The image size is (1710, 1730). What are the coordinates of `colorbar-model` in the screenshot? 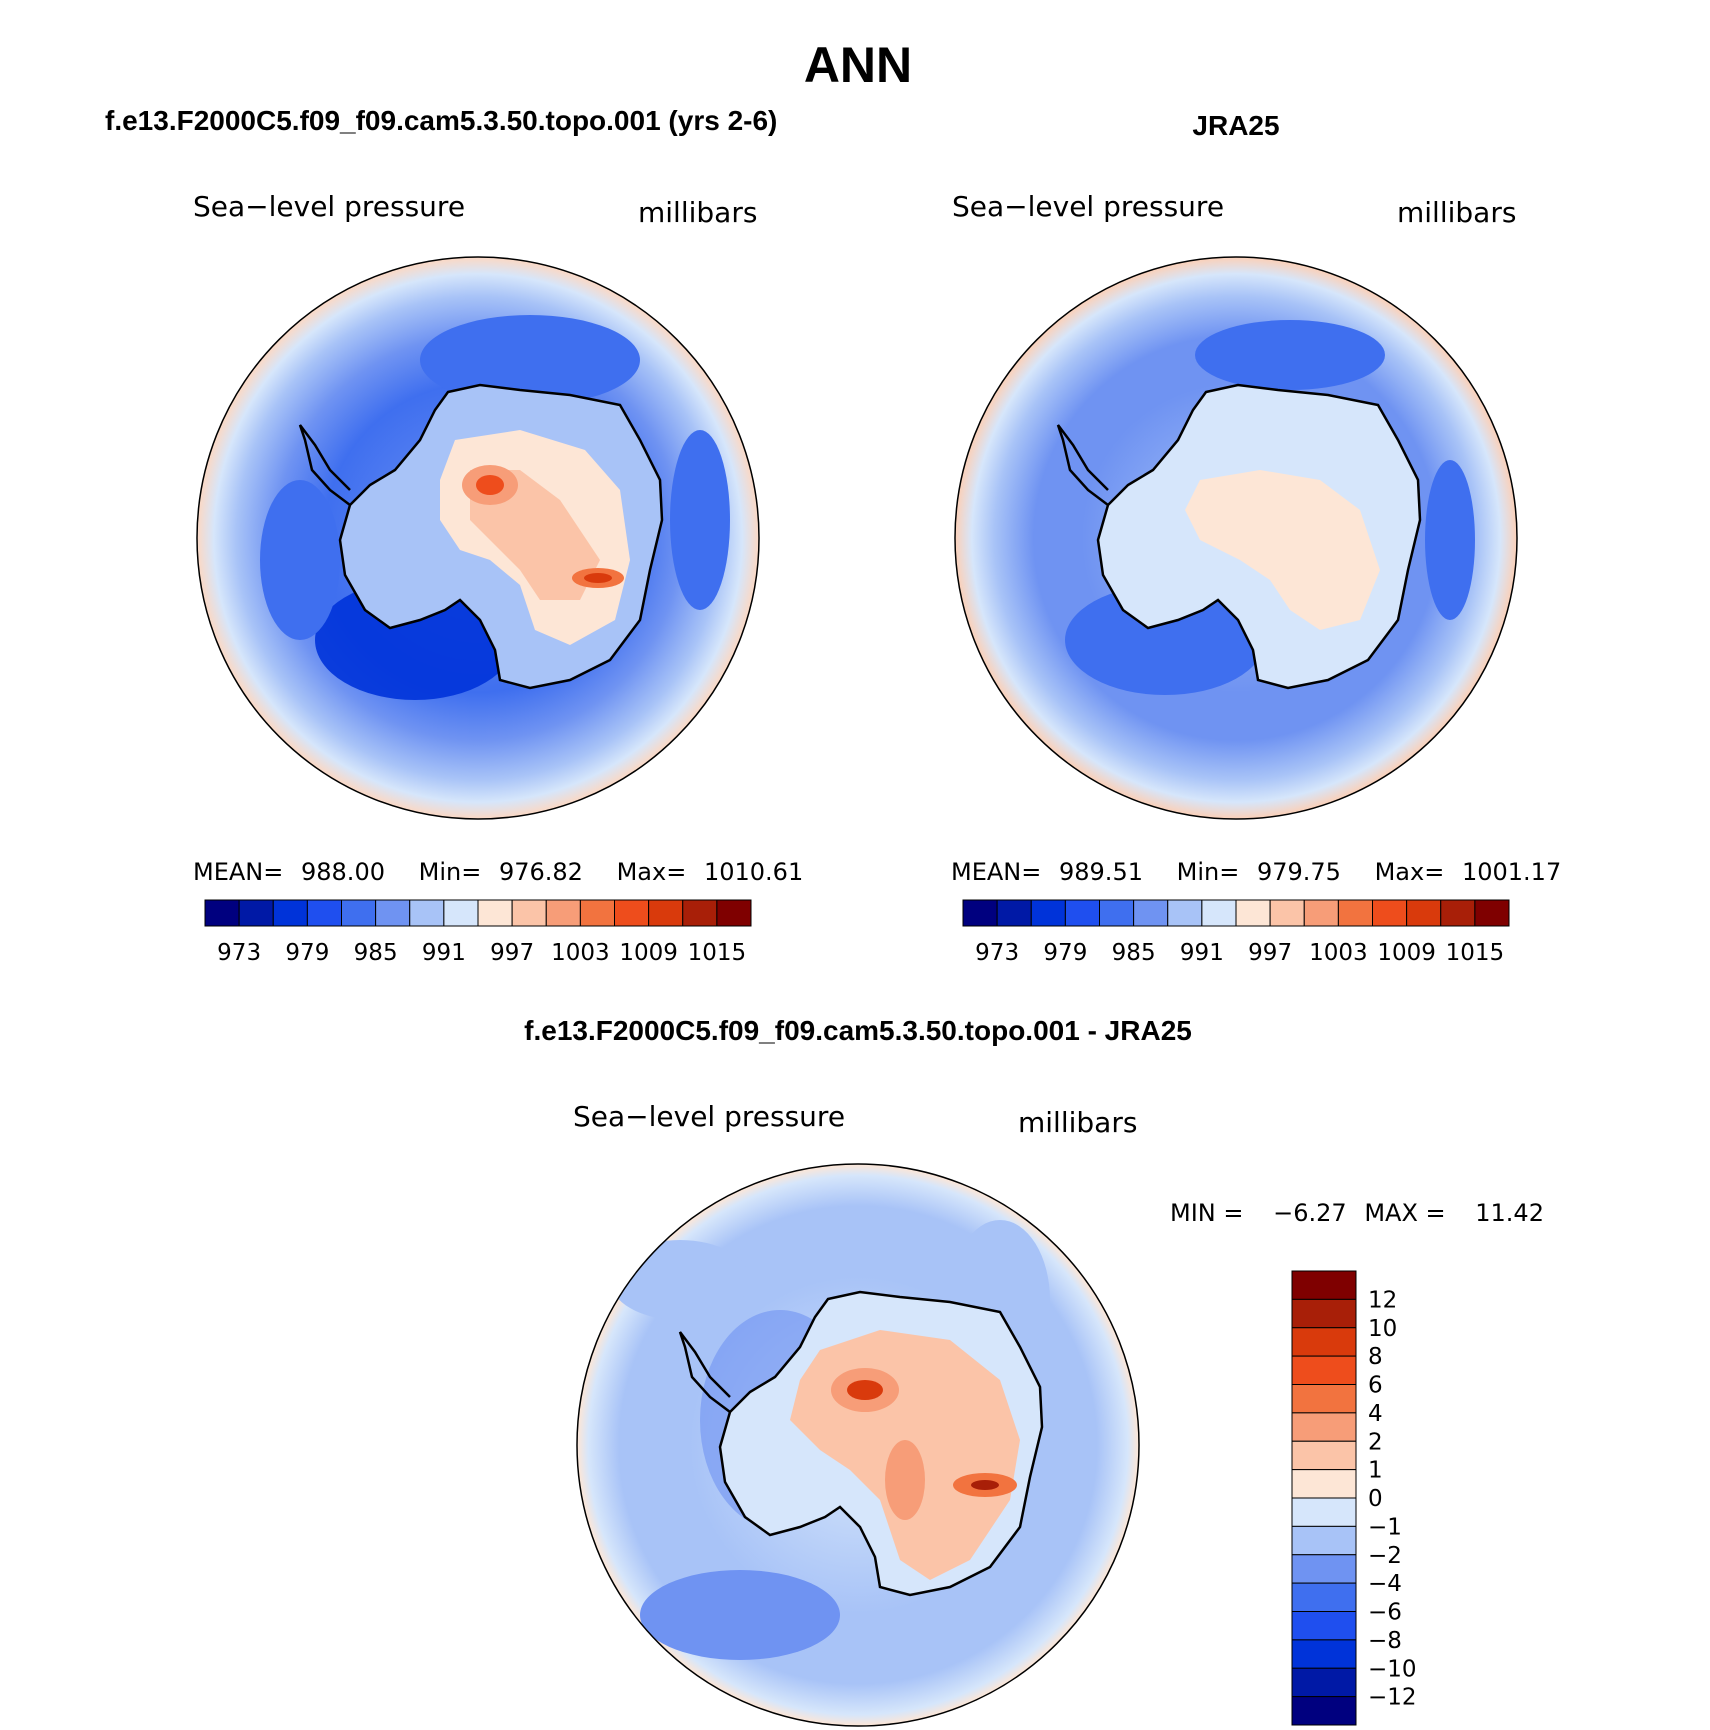 It's located at (478, 913).